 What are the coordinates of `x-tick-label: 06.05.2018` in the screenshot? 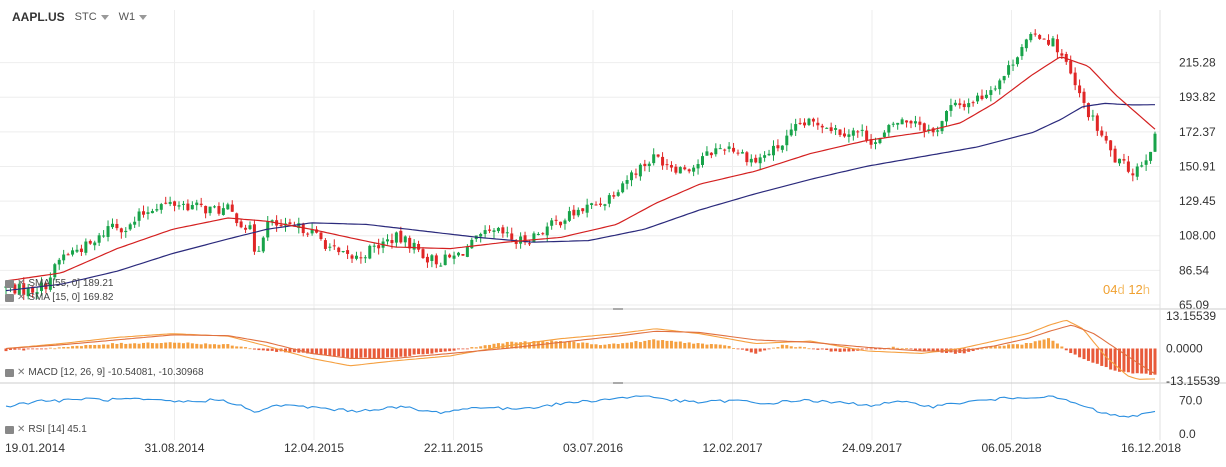 It's located at (1011, 448).